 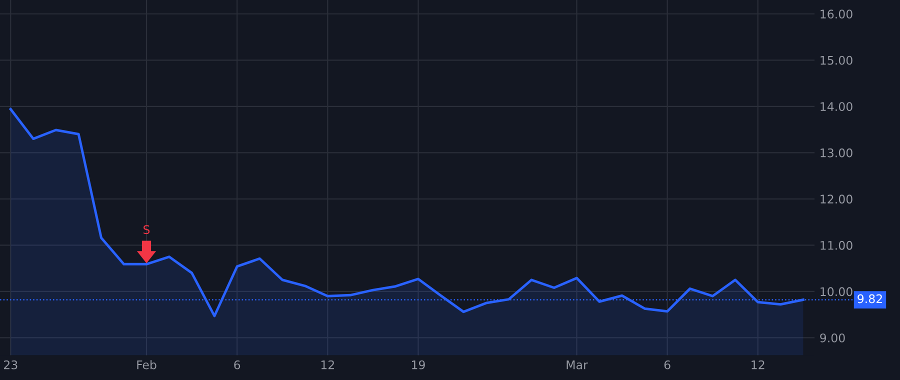 What do you see at coordinates (836, 14) in the screenshot?
I see `y-tick-label: 16.00` at bounding box center [836, 14].